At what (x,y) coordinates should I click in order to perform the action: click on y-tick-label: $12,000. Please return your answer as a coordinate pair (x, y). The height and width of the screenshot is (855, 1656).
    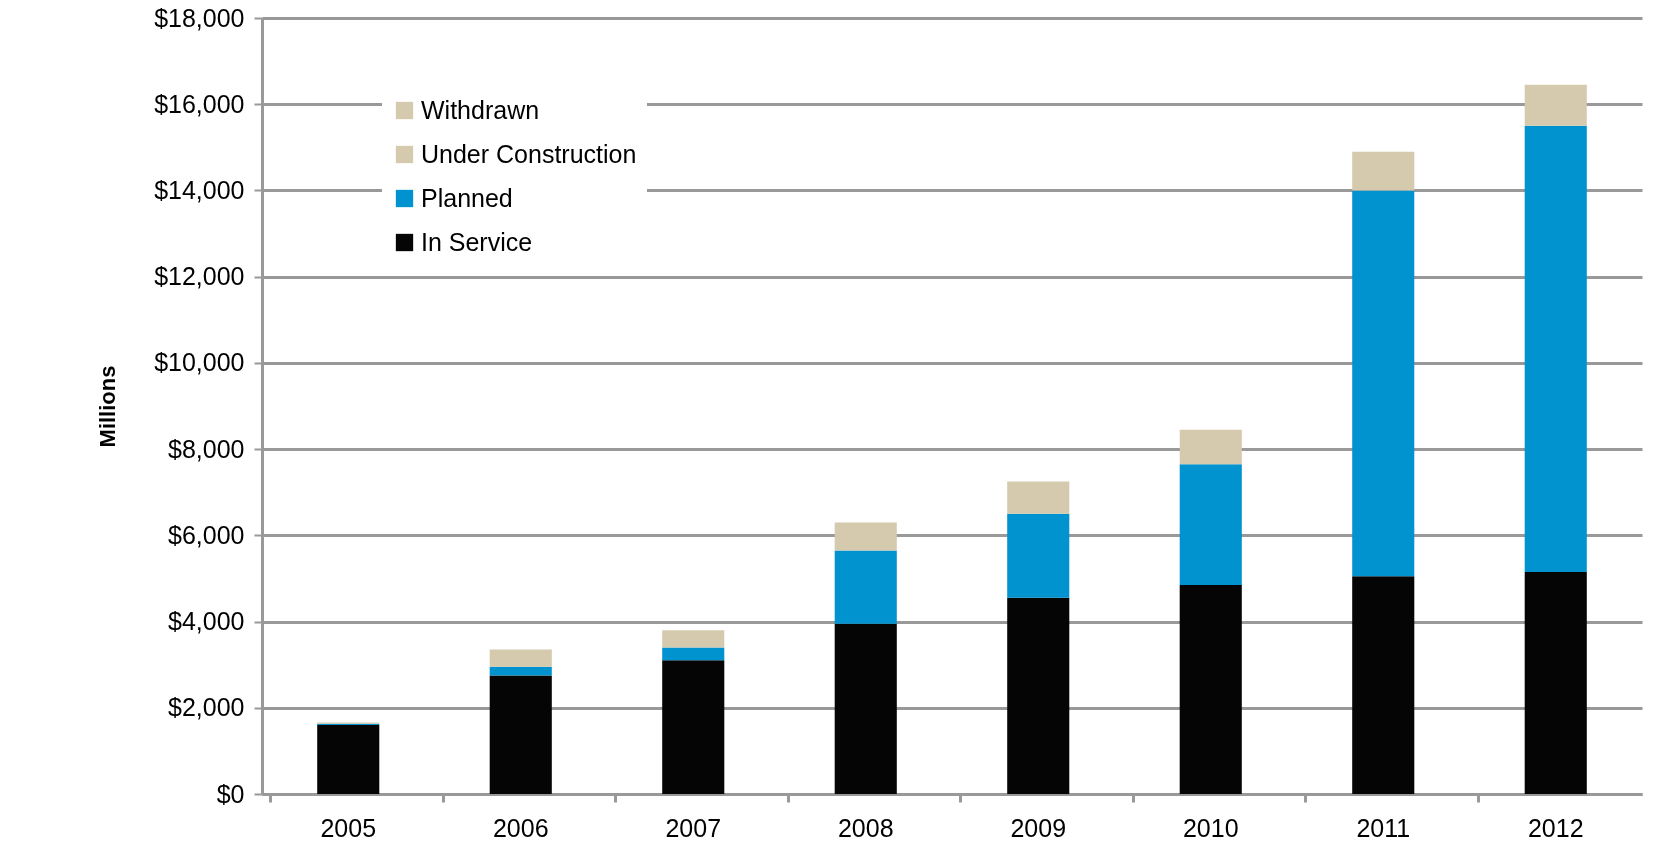
    Looking at the image, I should click on (199, 276).